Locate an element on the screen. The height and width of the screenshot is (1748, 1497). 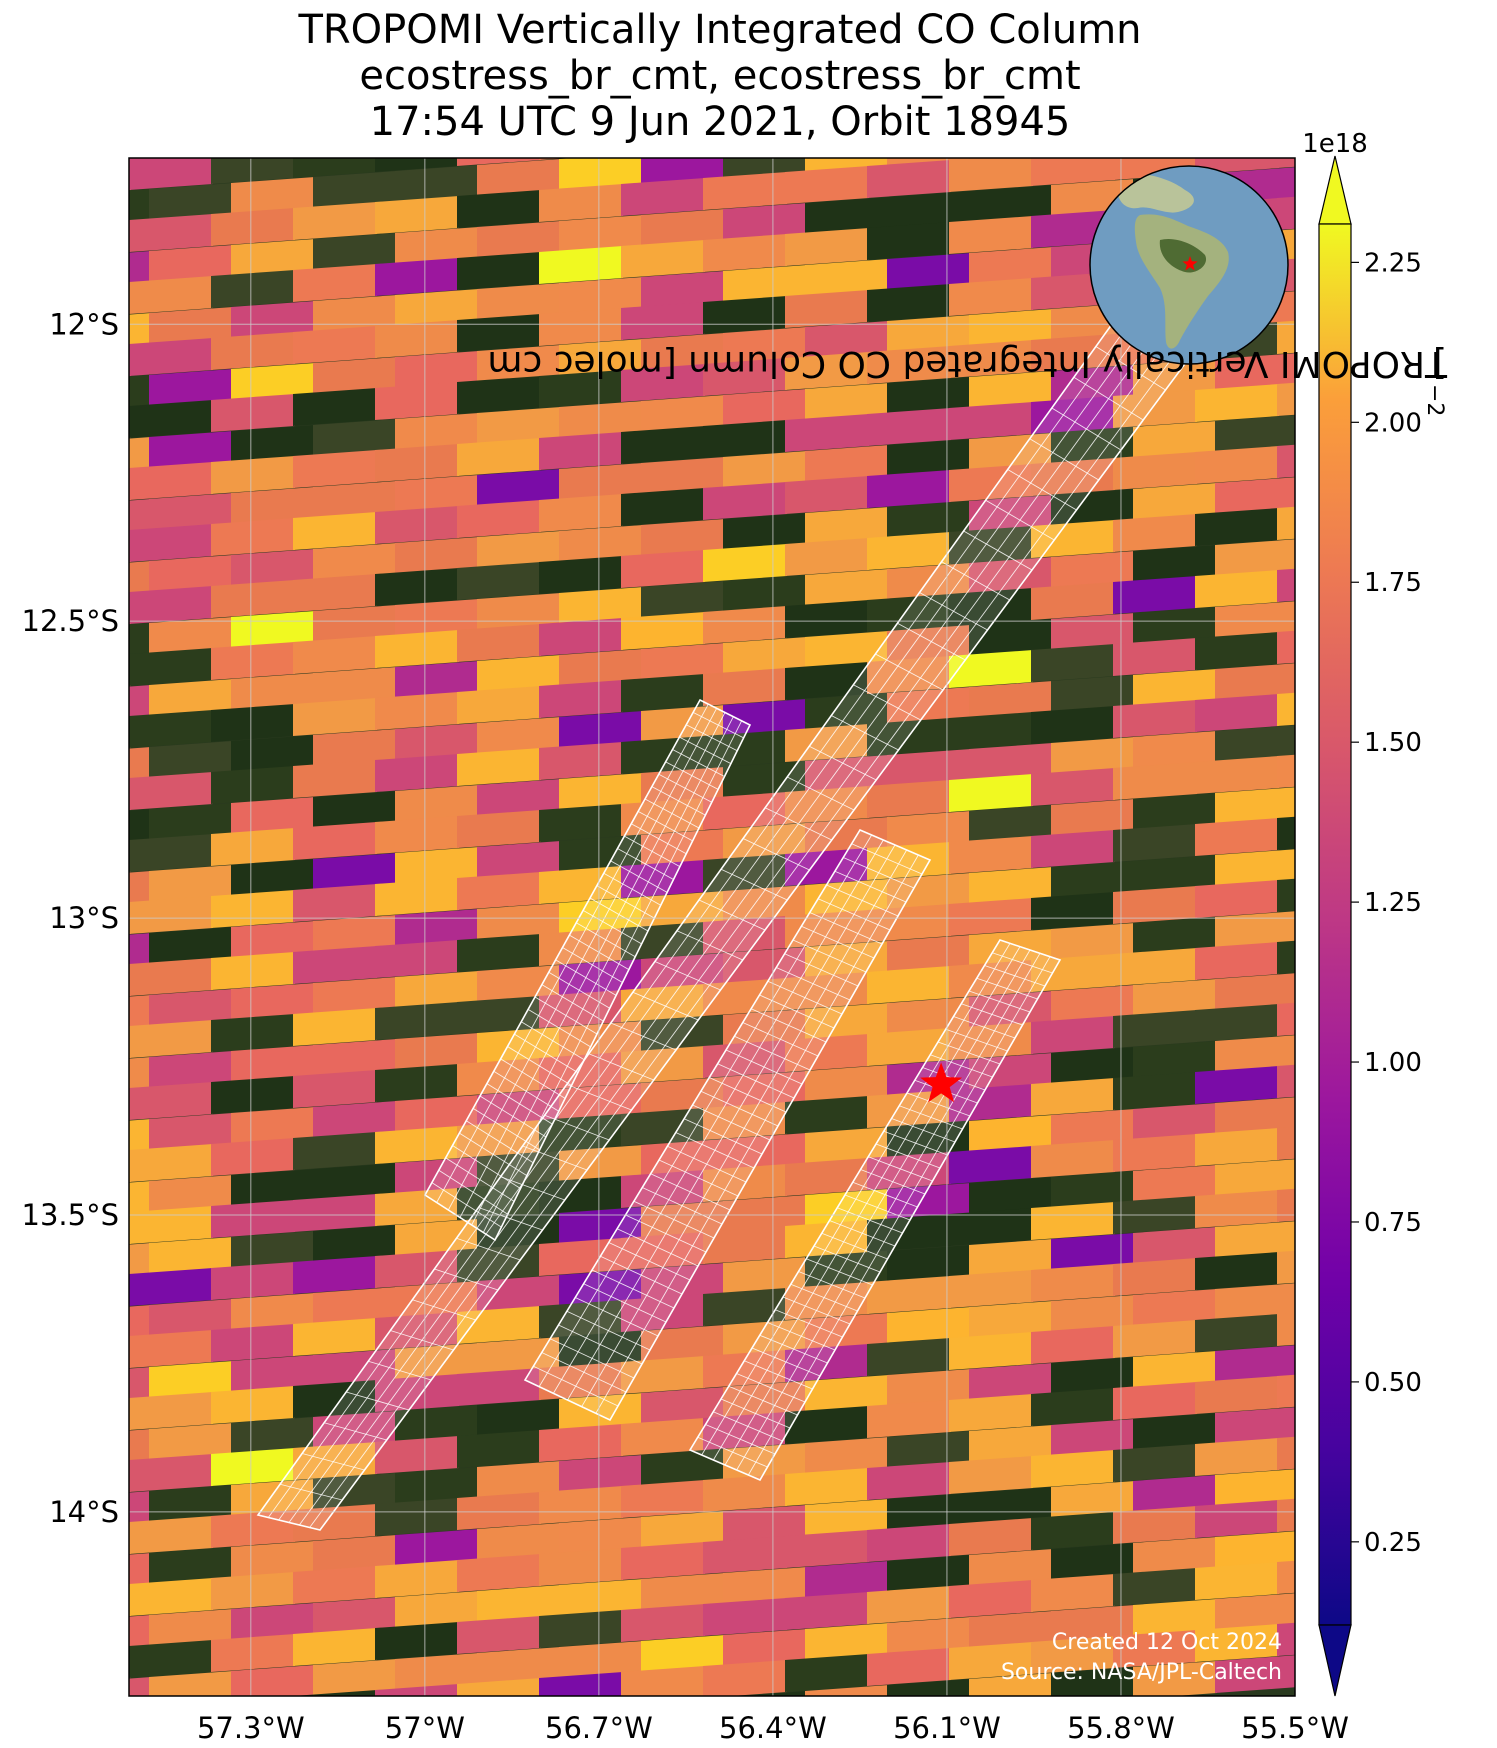
colorbar-tick-label-4: 1.25 is located at coordinates (1393, 903).